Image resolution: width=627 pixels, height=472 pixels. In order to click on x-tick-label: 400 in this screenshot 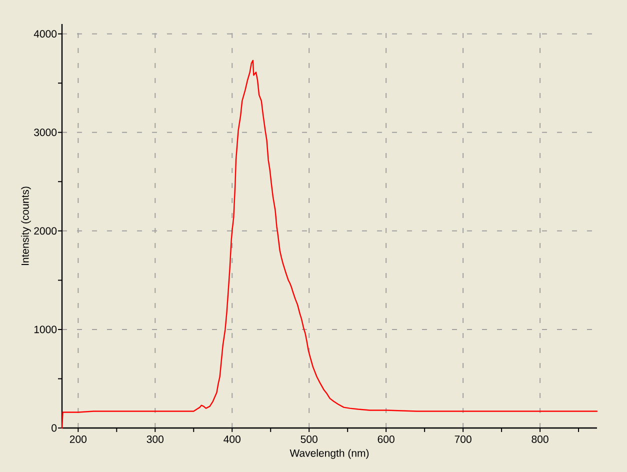, I will do `click(232, 439)`.